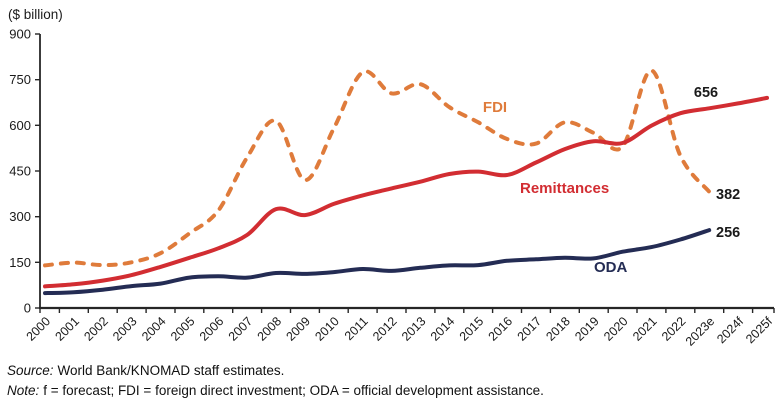 Image resolution: width=784 pixels, height=411 pixels. What do you see at coordinates (472, 329) in the screenshot?
I see `x-tick-label: 2015` at bounding box center [472, 329].